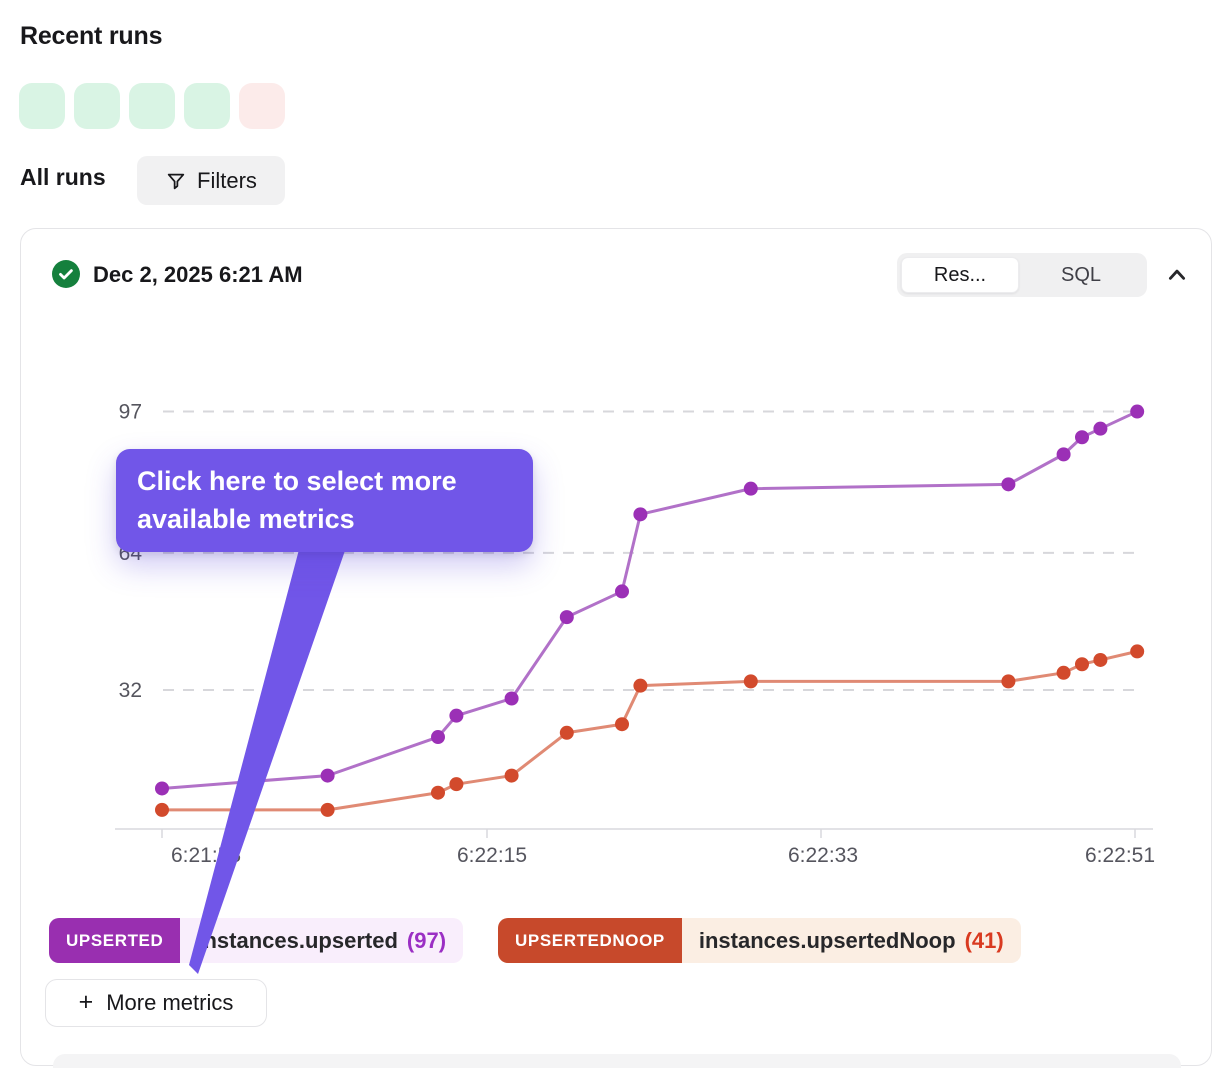  What do you see at coordinates (227, 180) in the screenshot?
I see `filters-button-label: Filters` at bounding box center [227, 180].